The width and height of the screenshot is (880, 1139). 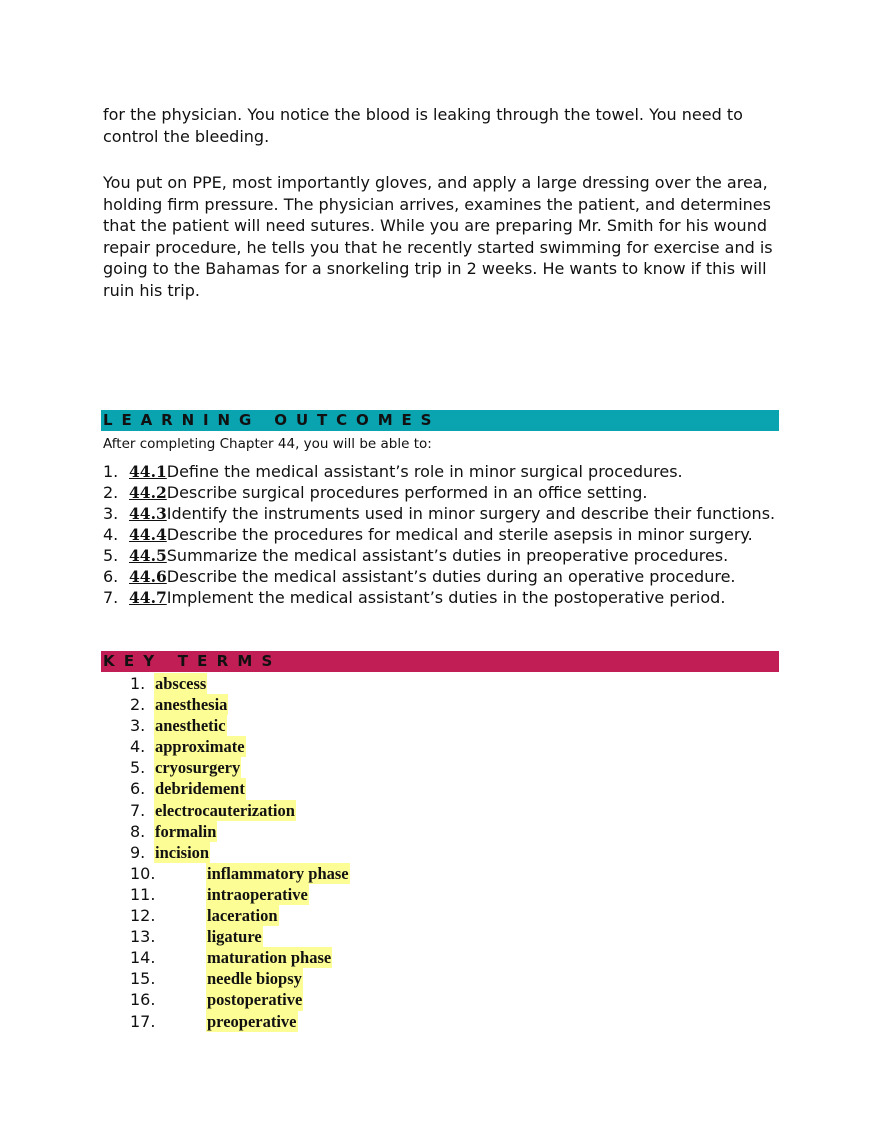 What do you see at coordinates (148, 513) in the screenshot?
I see `outcome-code-link: 44.3` at bounding box center [148, 513].